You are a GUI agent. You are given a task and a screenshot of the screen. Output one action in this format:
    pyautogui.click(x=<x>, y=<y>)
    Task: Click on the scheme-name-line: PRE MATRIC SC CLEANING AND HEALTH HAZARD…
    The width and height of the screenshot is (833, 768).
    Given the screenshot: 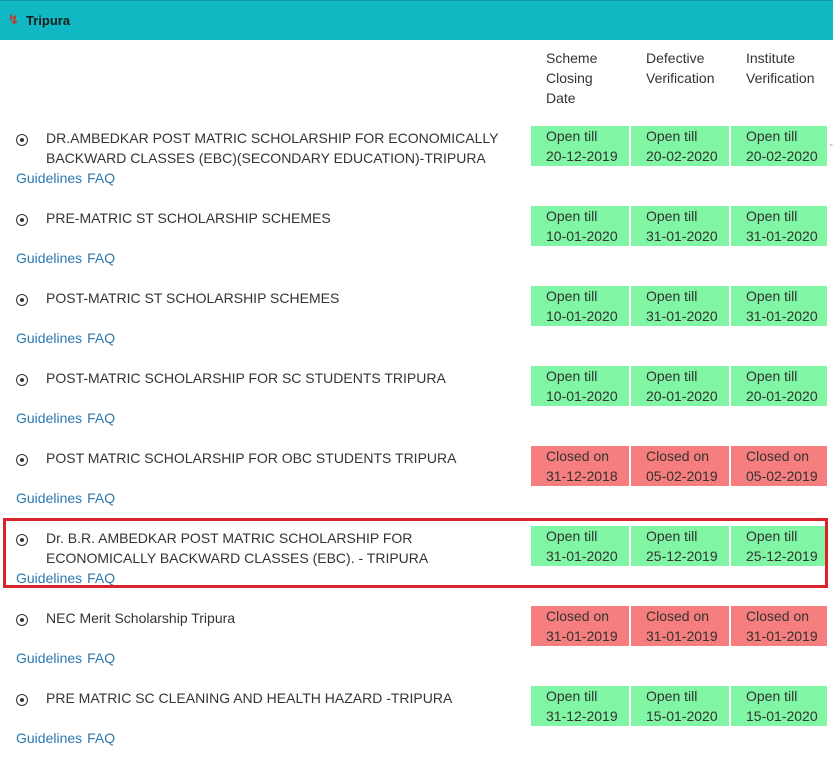 What is the action you would take?
    pyautogui.click(x=249, y=698)
    